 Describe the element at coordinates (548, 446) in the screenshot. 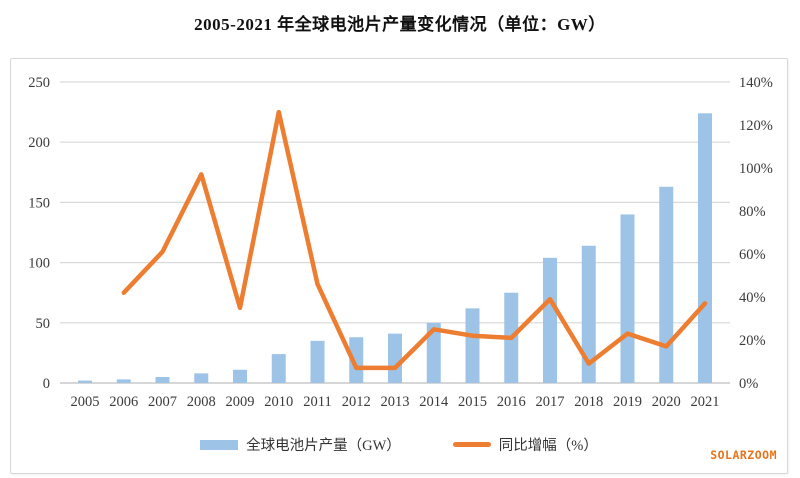

I see `legend-line-label: 同比增幅（%）` at that location.